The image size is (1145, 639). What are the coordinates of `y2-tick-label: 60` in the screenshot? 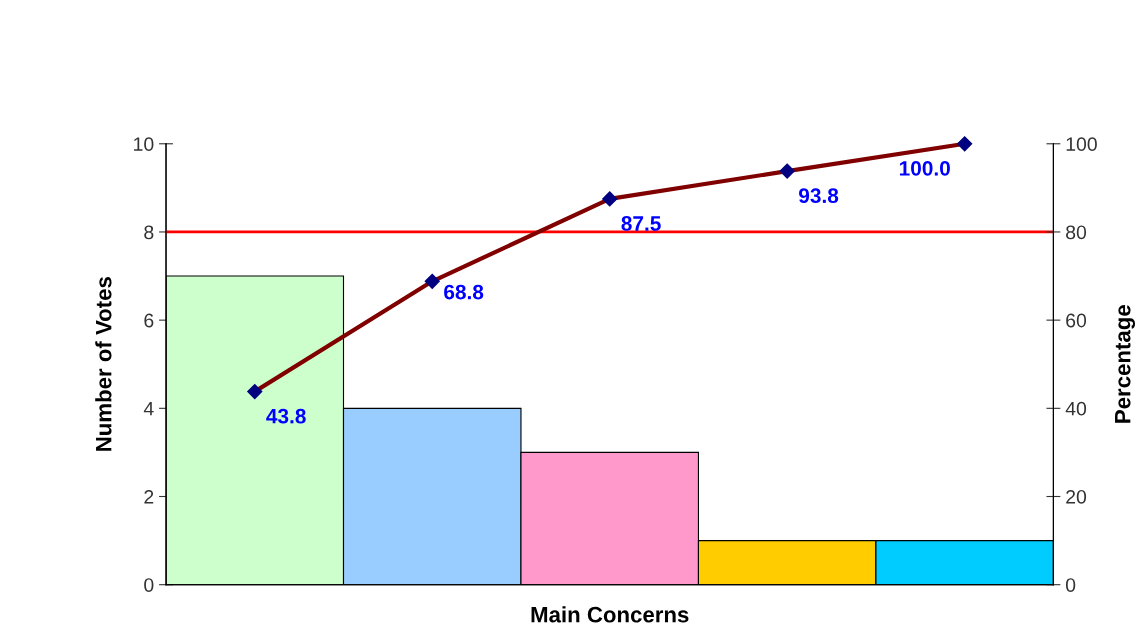 It's located at (1076, 320).